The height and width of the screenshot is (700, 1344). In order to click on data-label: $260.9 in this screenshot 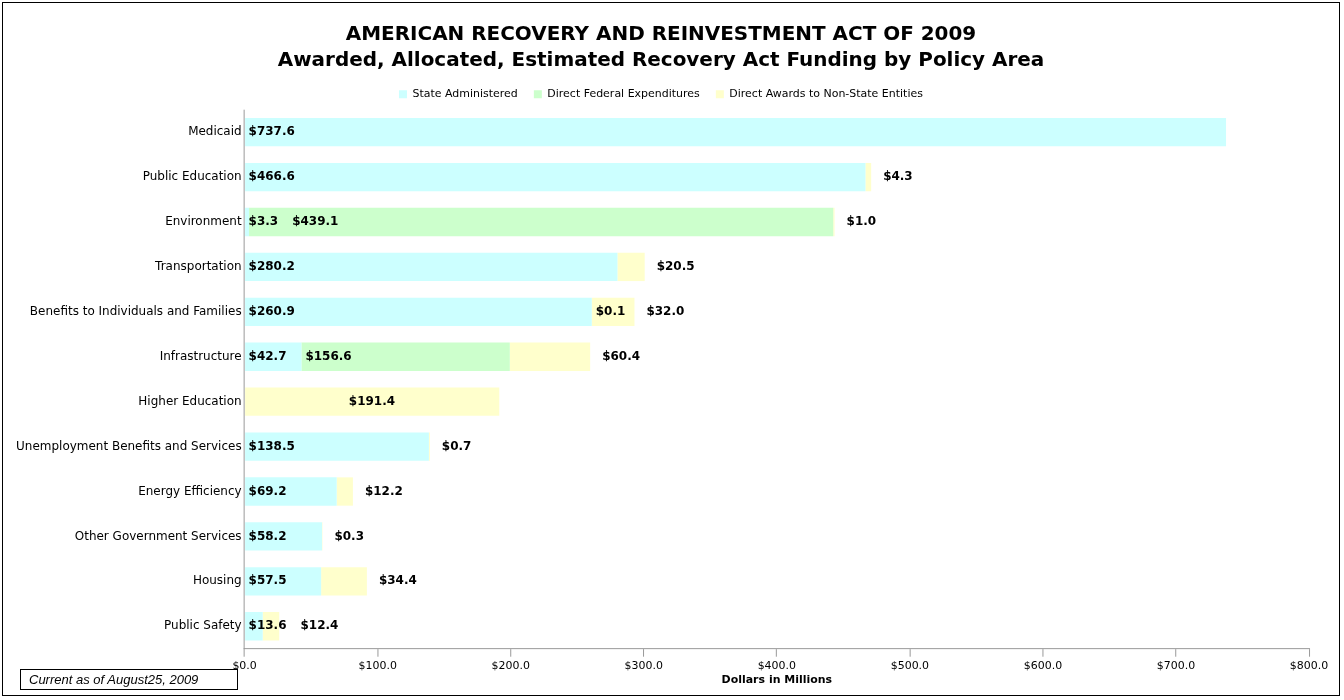, I will do `click(271, 310)`.